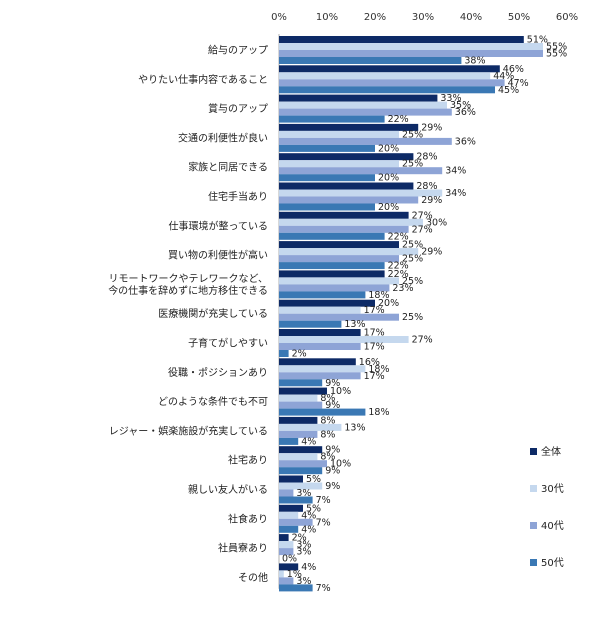  Describe the element at coordinates (388, 148) in the screenshot. I see `data-label: 20%` at that location.